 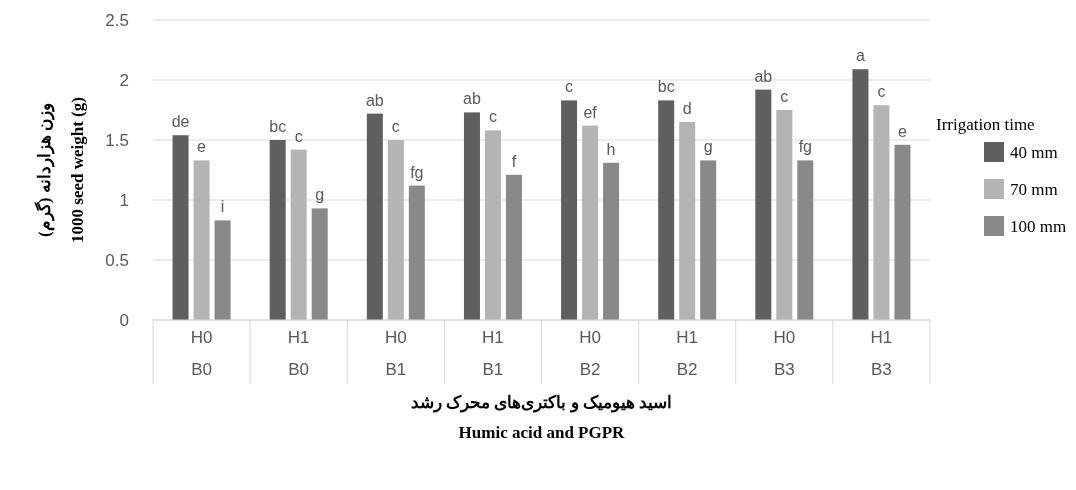 I want to click on legend-label: 70 mm, so click(x=1034, y=189).